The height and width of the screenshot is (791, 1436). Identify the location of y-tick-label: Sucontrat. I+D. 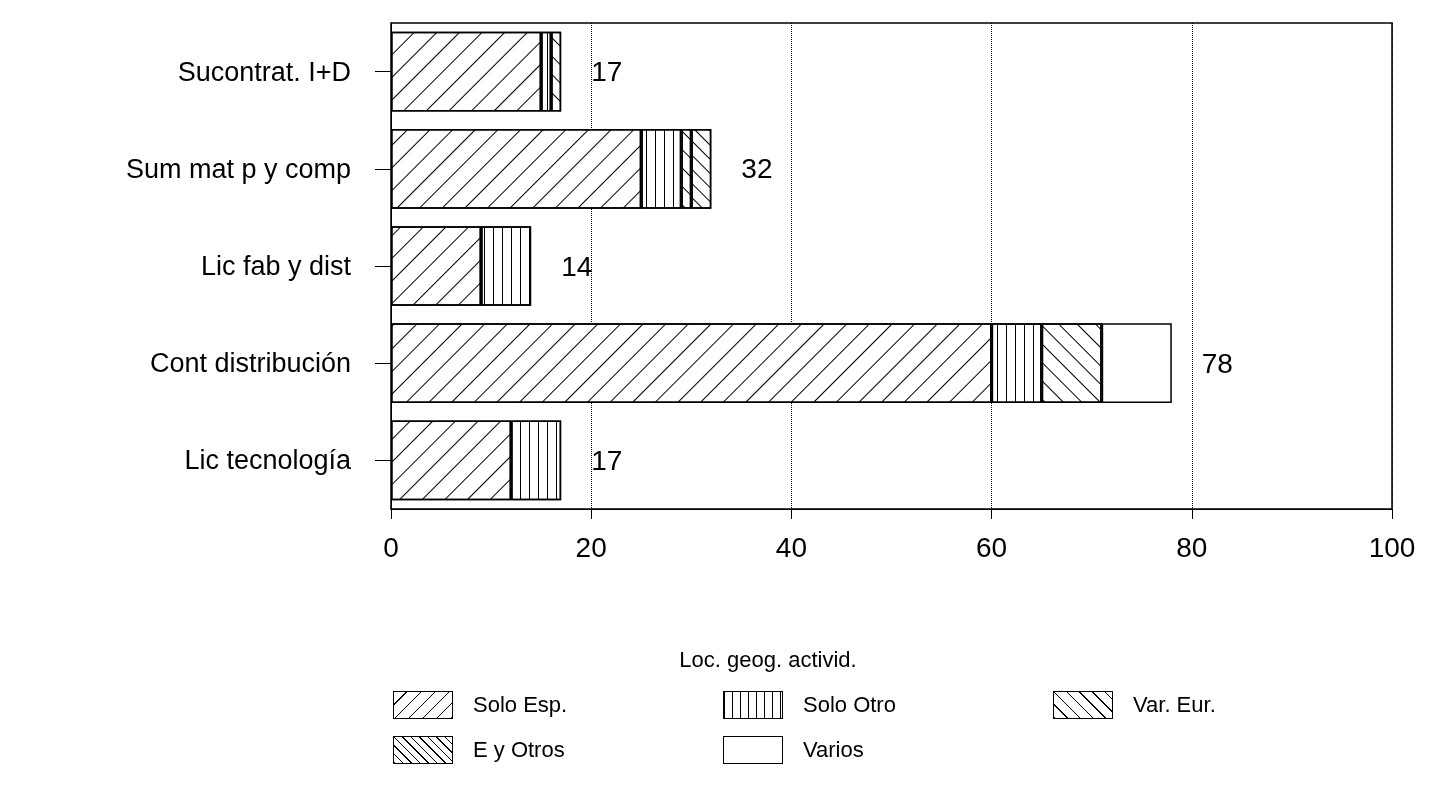
(264, 71).